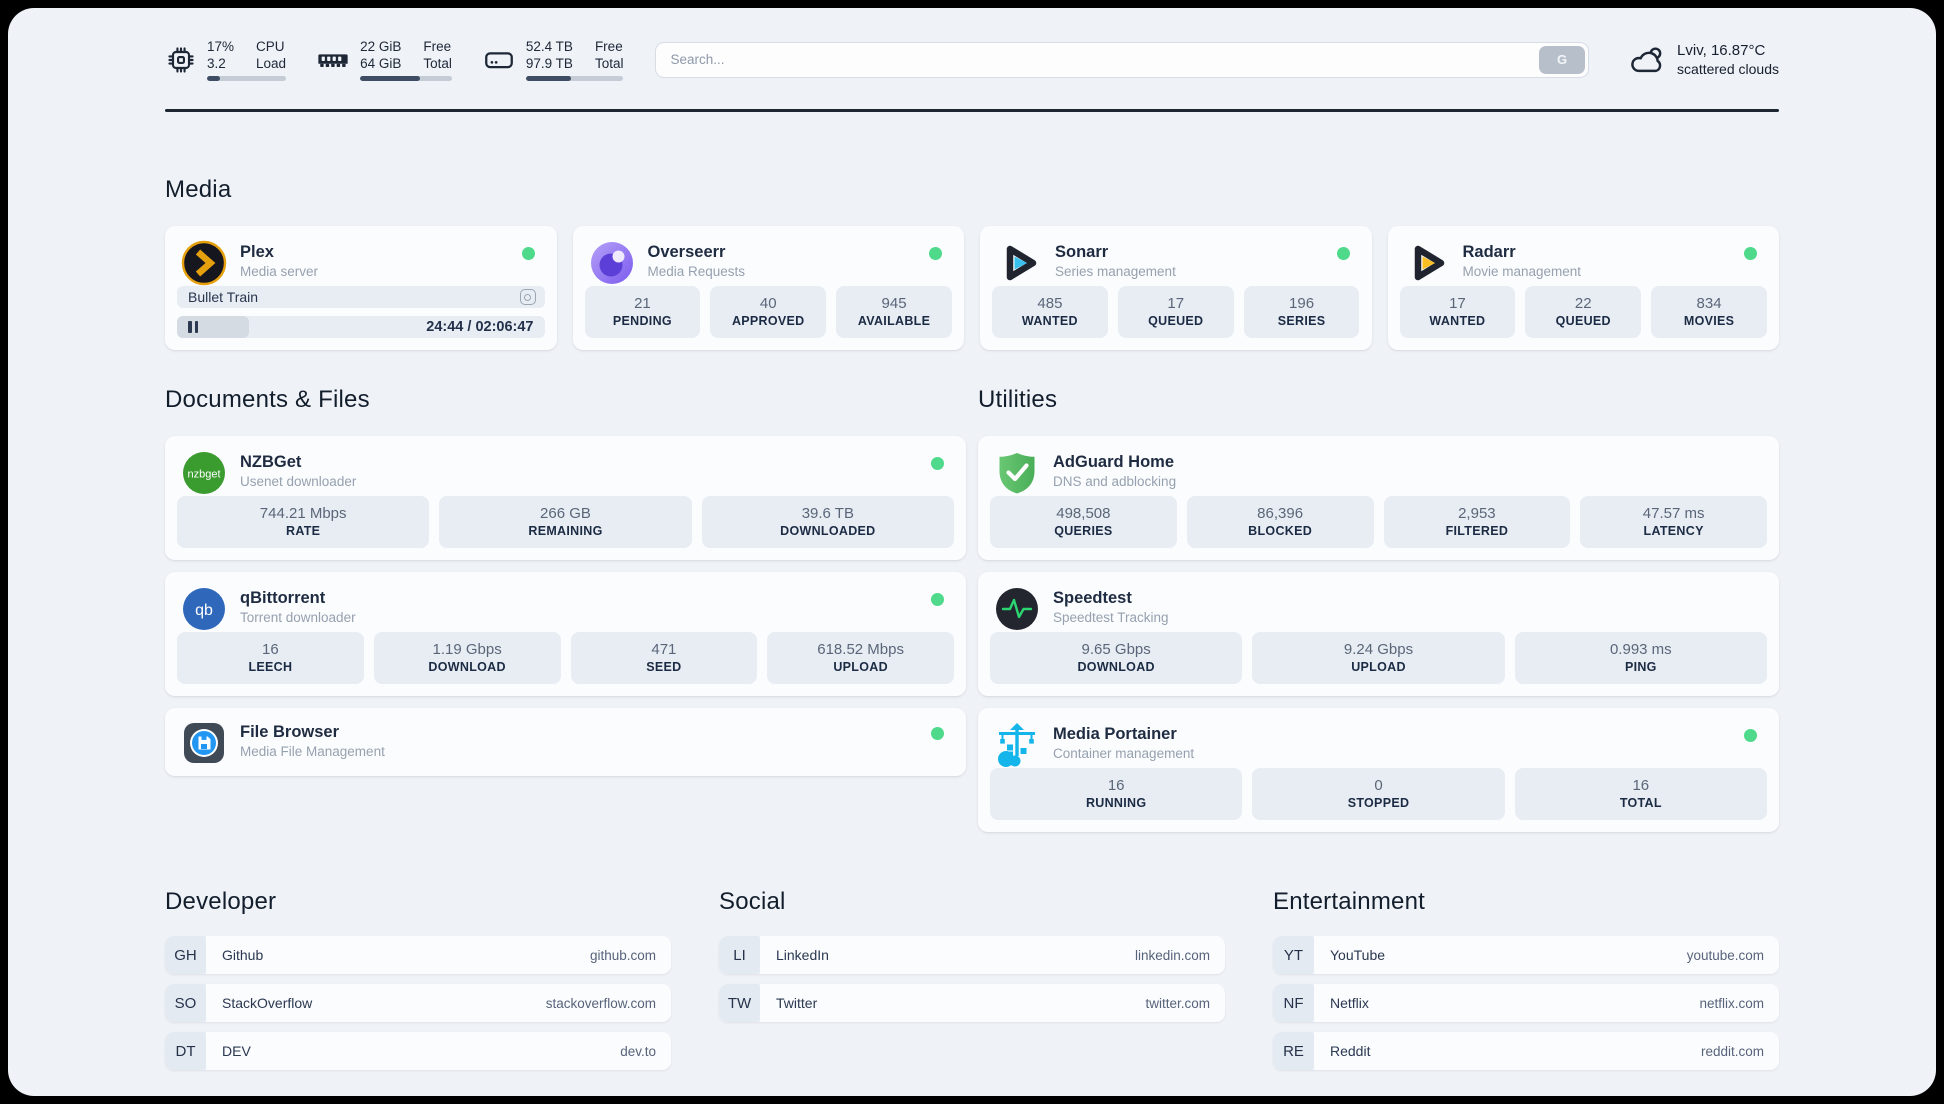 This screenshot has width=1944, height=1104. I want to click on disk-icon, so click(499, 59).